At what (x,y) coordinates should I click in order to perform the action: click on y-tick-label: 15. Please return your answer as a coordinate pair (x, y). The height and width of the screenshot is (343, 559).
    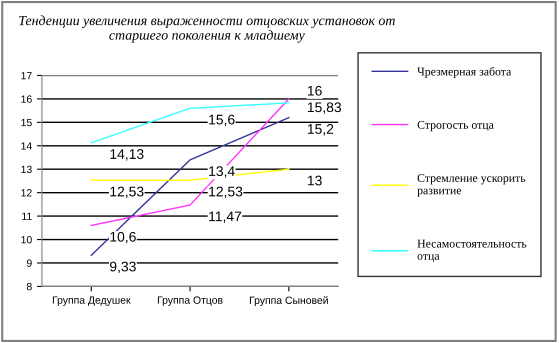
    Looking at the image, I should click on (26, 122).